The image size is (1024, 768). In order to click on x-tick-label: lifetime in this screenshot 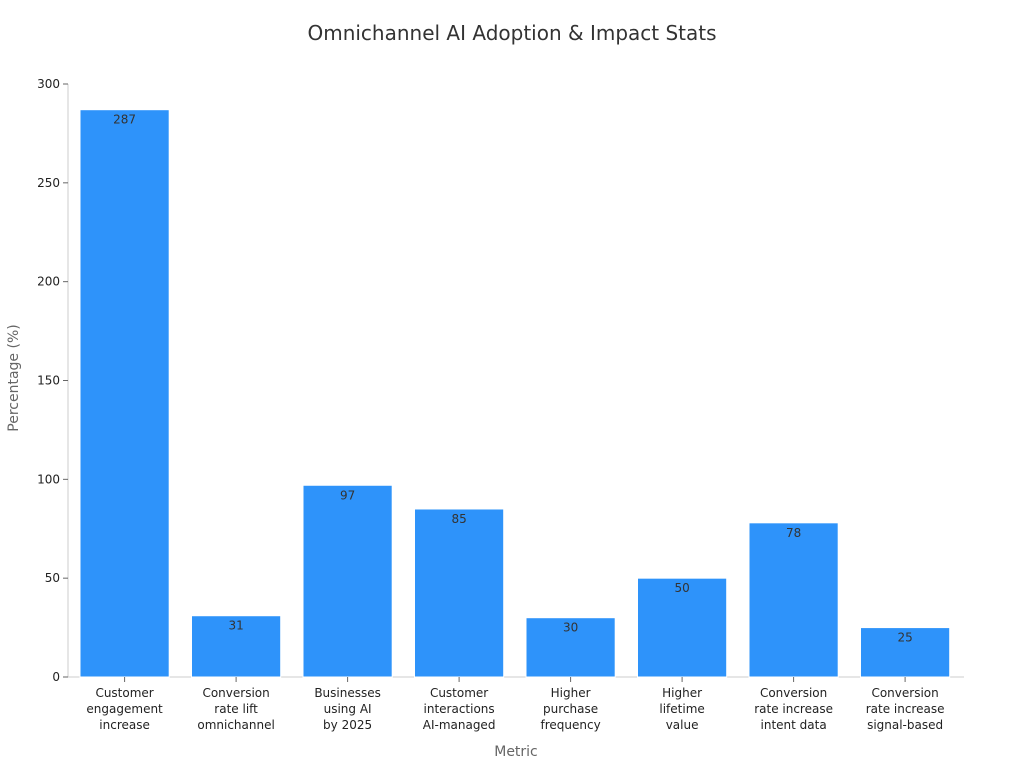, I will do `click(681, 709)`.